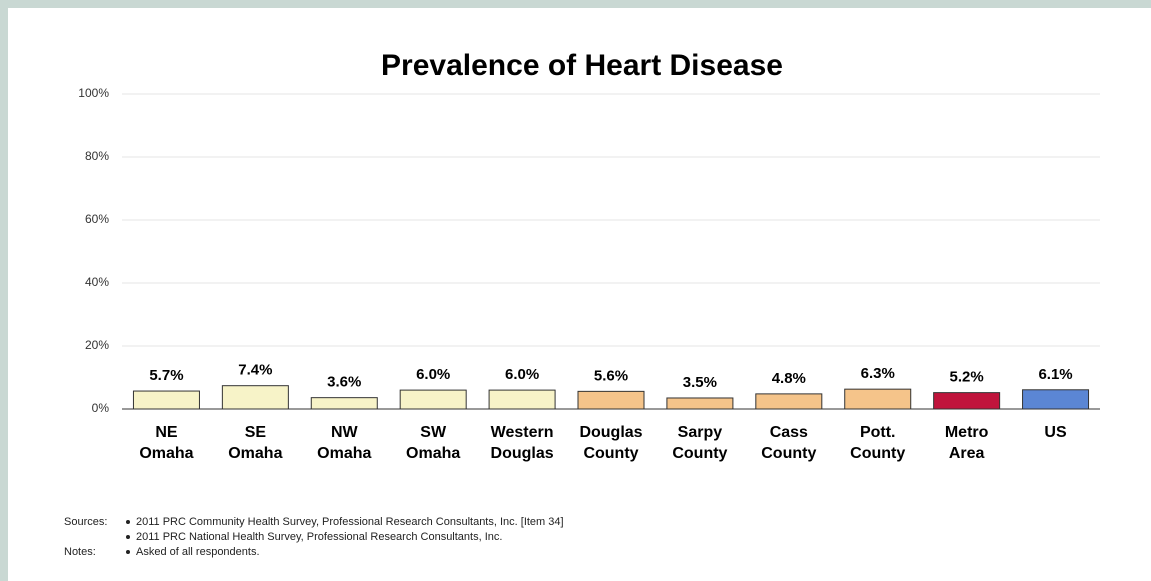  Describe the element at coordinates (522, 432) in the screenshot. I see `x-tick-label: Western` at that location.